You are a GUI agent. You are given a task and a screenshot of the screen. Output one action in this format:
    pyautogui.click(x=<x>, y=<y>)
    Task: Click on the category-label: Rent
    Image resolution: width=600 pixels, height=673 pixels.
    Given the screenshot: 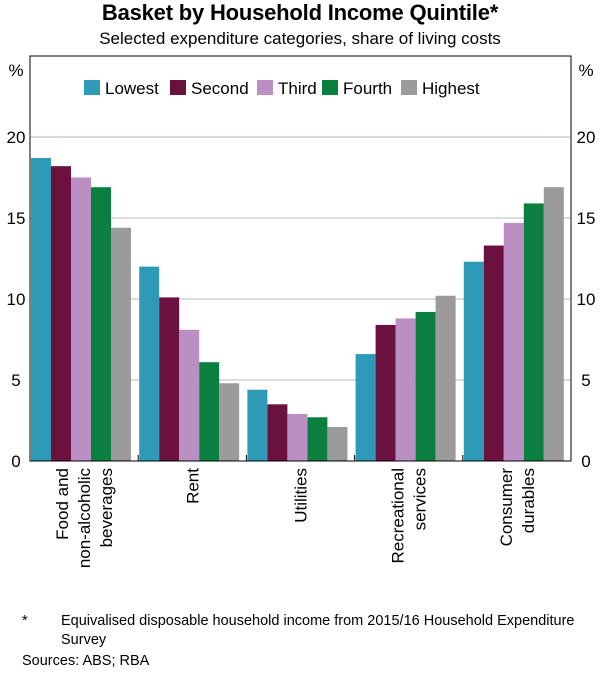 What is the action you would take?
    pyautogui.click(x=192, y=486)
    